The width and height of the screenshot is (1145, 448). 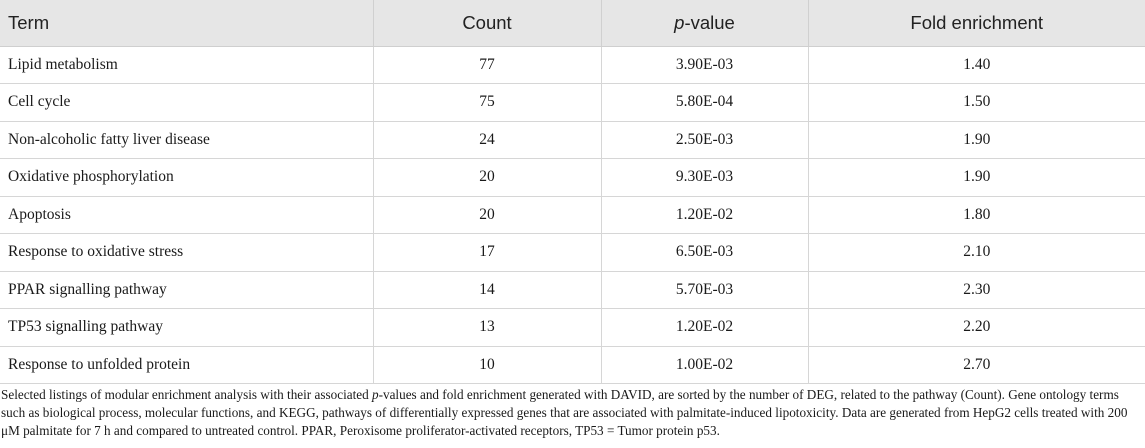 I want to click on cell-fold: 2.30, so click(x=976, y=290).